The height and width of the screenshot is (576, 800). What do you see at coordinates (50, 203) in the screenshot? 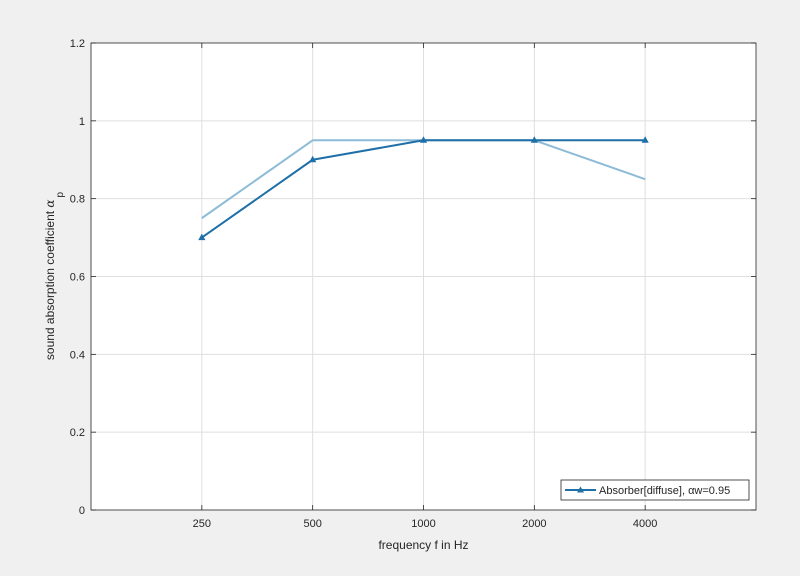
I see `y-axis-label-alpha: α` at bounding box center [50, 203].